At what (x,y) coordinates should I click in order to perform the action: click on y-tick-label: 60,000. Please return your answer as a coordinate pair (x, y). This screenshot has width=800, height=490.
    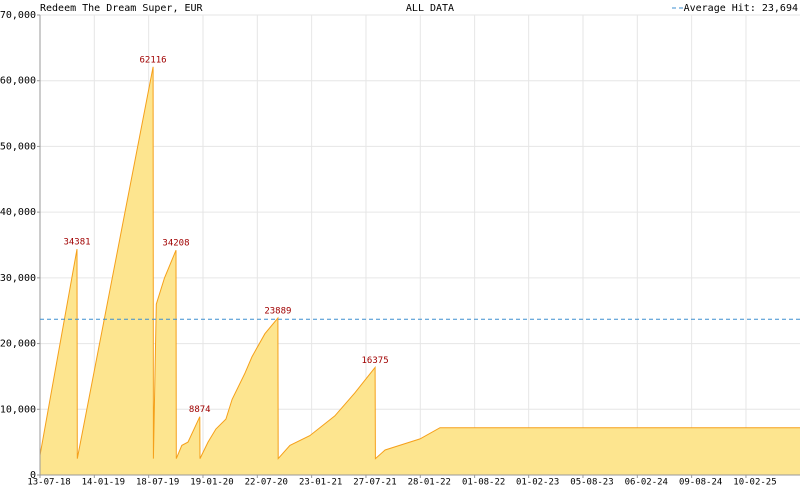
    Looking at the image, I should click on (18, 81).